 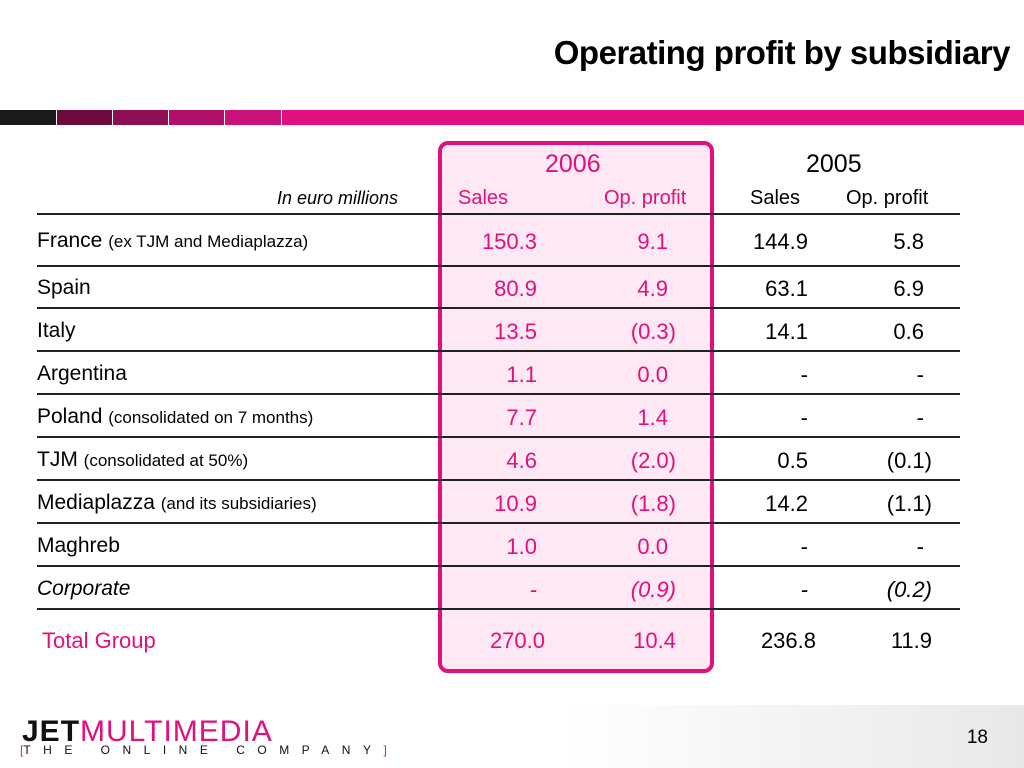 I want to click on col-op-2005: Op. profit, so click(x=887, y=198).